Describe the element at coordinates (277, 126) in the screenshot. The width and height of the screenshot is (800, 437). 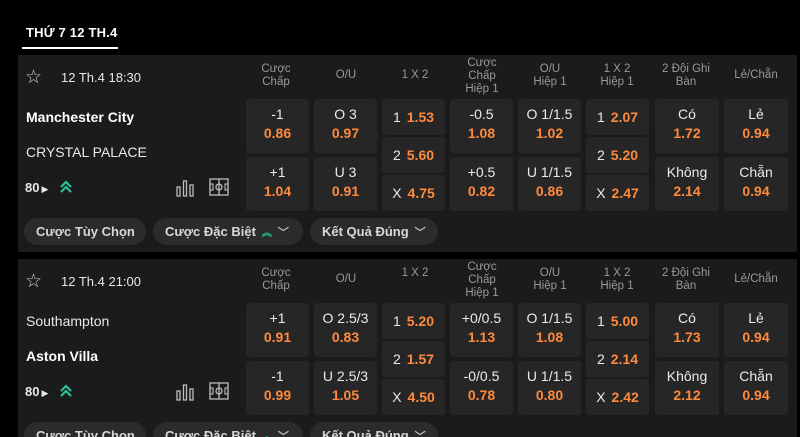
I see `odds-cell-handicap-home: -1 0.86` at that location.